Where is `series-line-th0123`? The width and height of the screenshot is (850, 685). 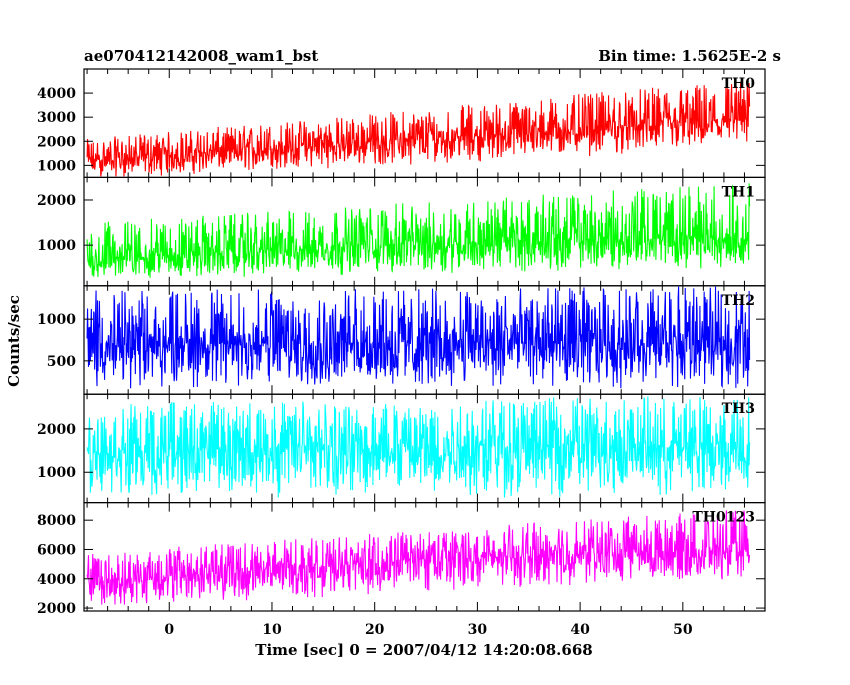
series-line-th0123 is located at coordinates (418, 557).